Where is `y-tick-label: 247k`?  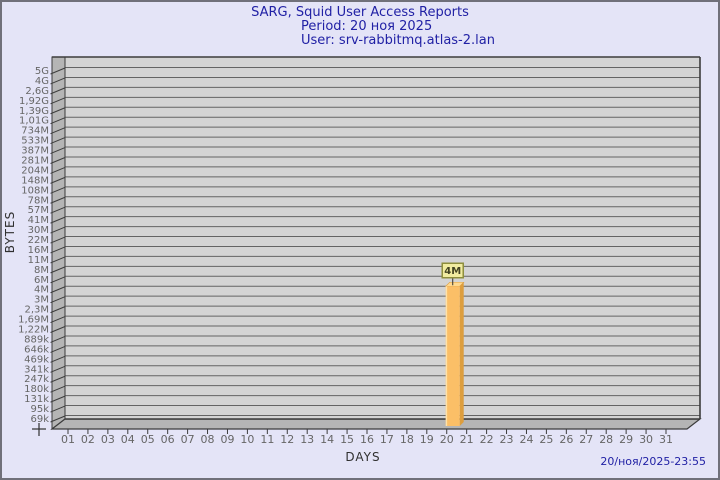 y-tick-label: 247k is located at coordinates (36, 379).